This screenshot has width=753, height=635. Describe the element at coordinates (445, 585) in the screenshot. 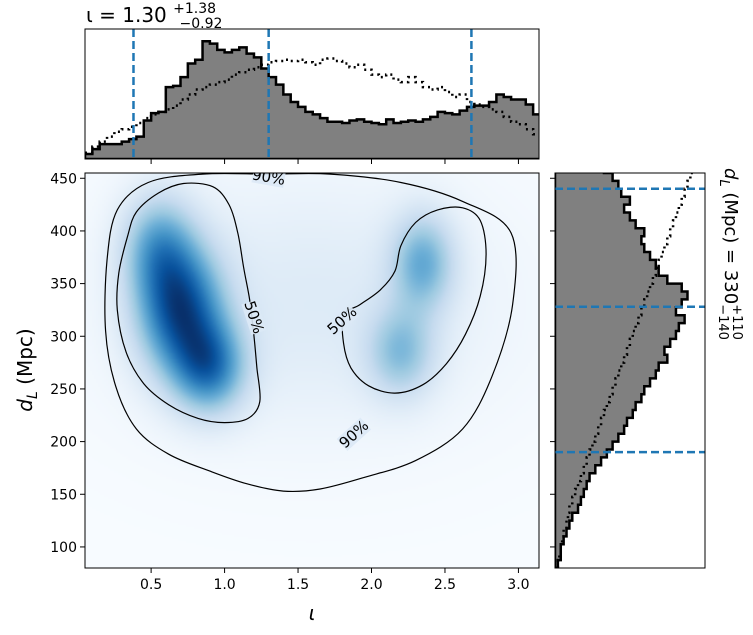

I see `xtick-label-4: 2.5` at that location.